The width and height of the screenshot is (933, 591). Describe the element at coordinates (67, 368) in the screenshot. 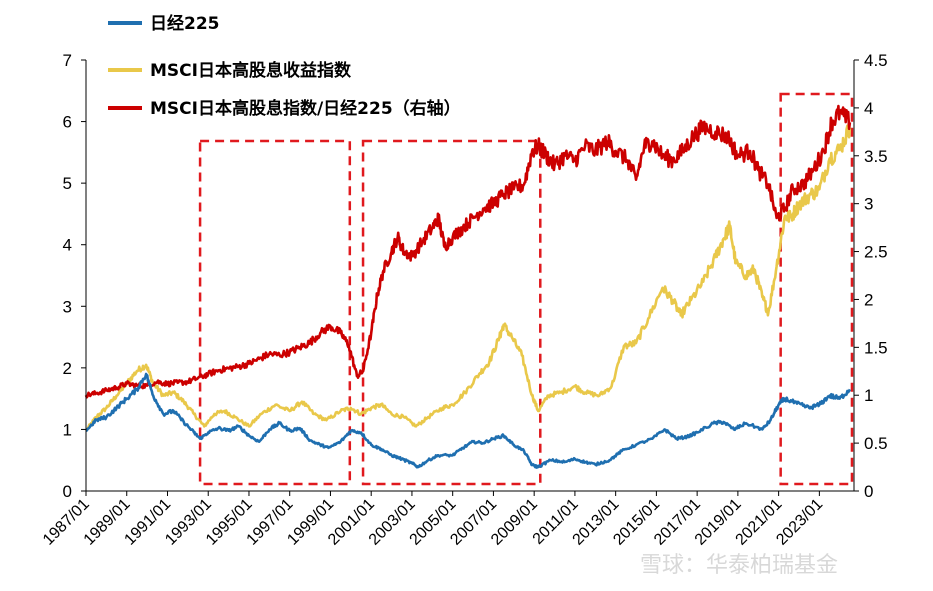

I see `left-tick-label: 2` at that location.